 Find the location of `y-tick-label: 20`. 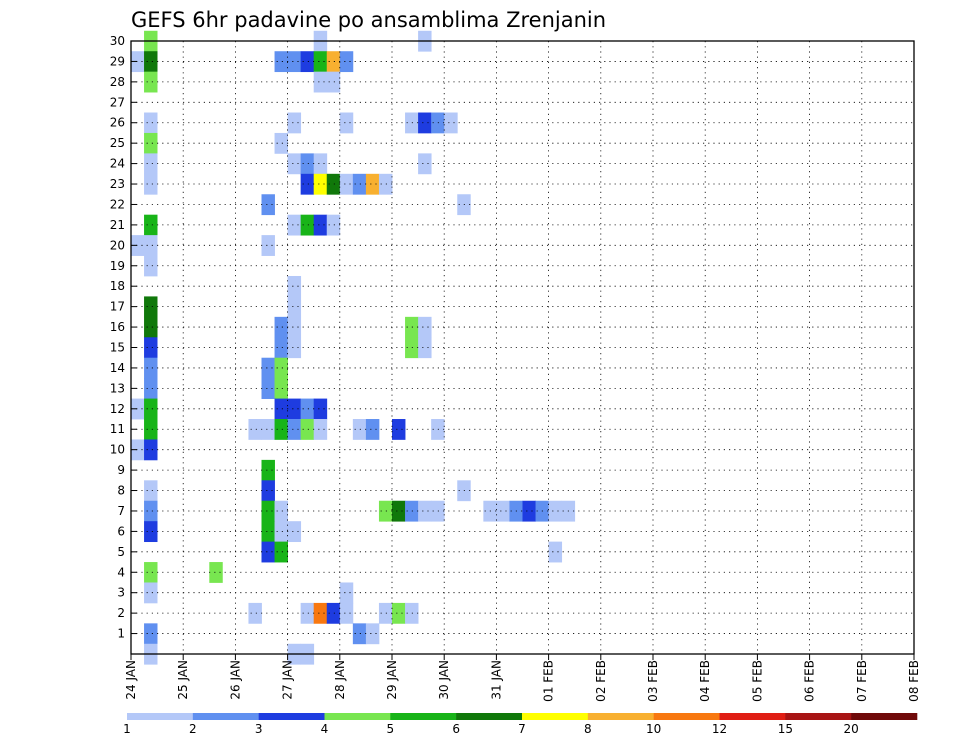

y-tick-label: 20 is located at coordinates (117, 245).